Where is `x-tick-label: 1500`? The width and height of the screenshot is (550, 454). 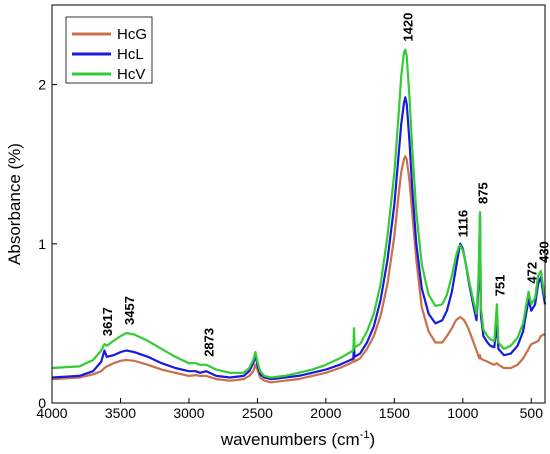
x-tick-label: 1500 is located at coordinates (394, 413).